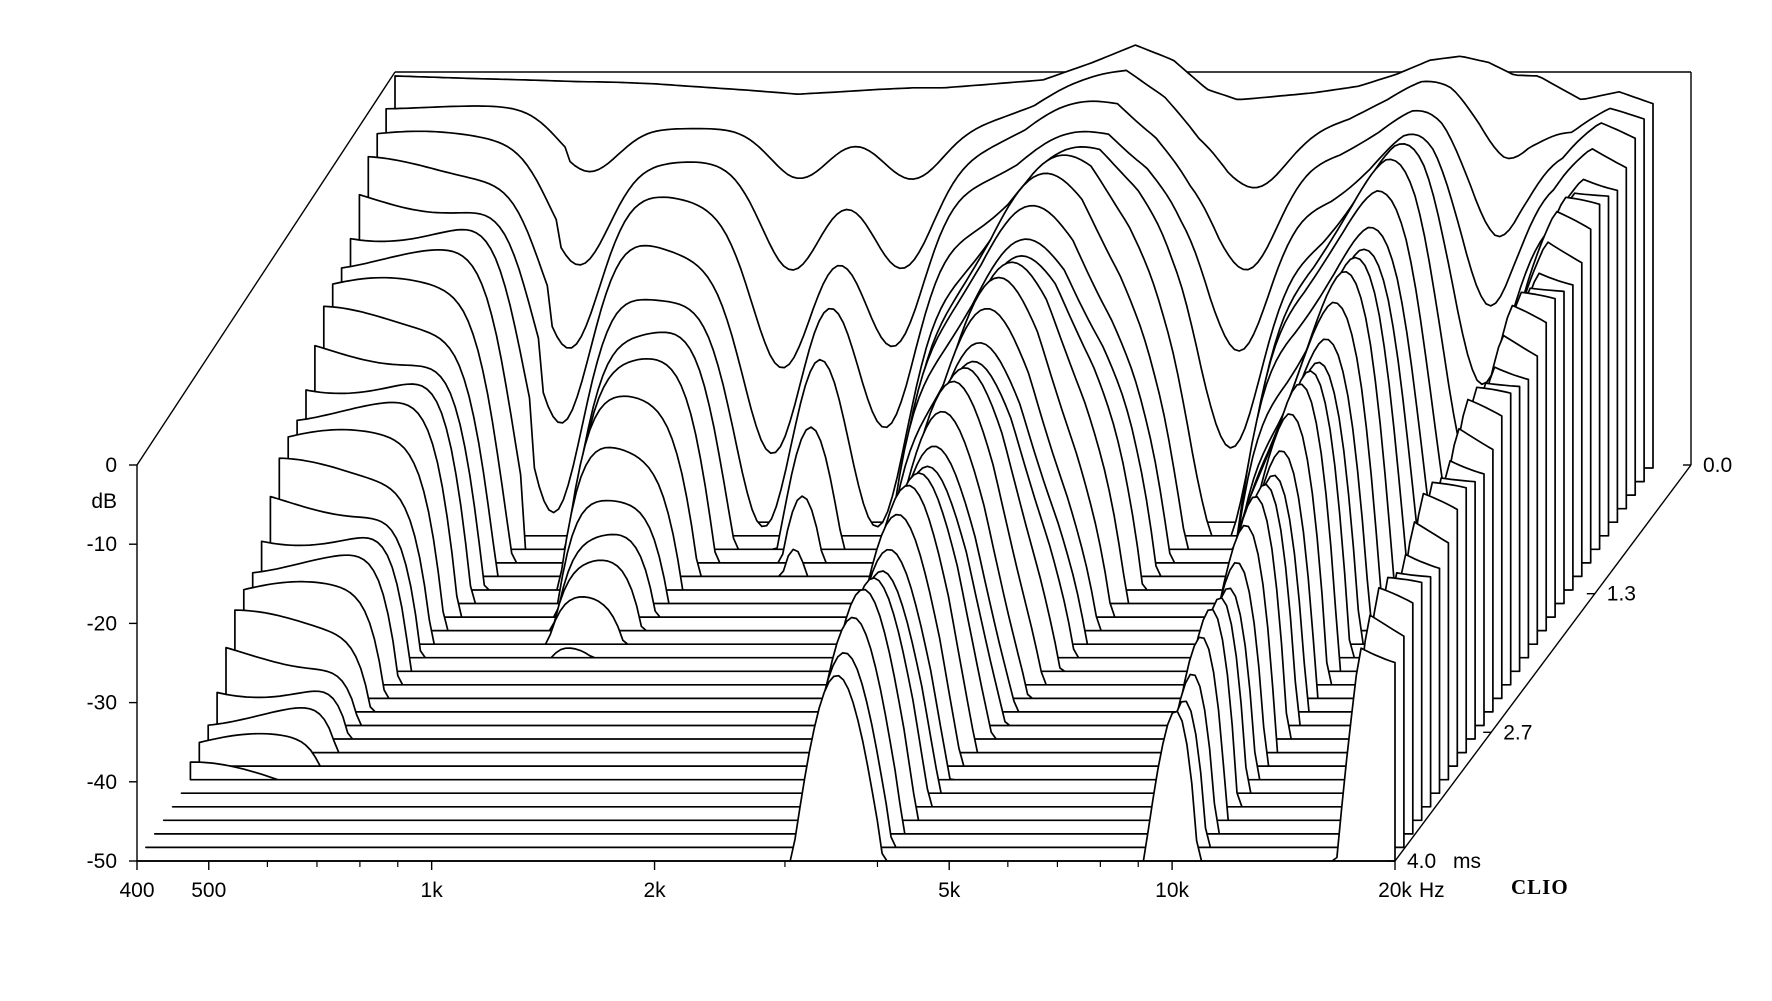 The height and width of the screenshot is (1001, 1772). What do you see at coordinates (136, 890) in the screenshot?
I see `freq-tick-label: 400` at bounding box center [136, 890].